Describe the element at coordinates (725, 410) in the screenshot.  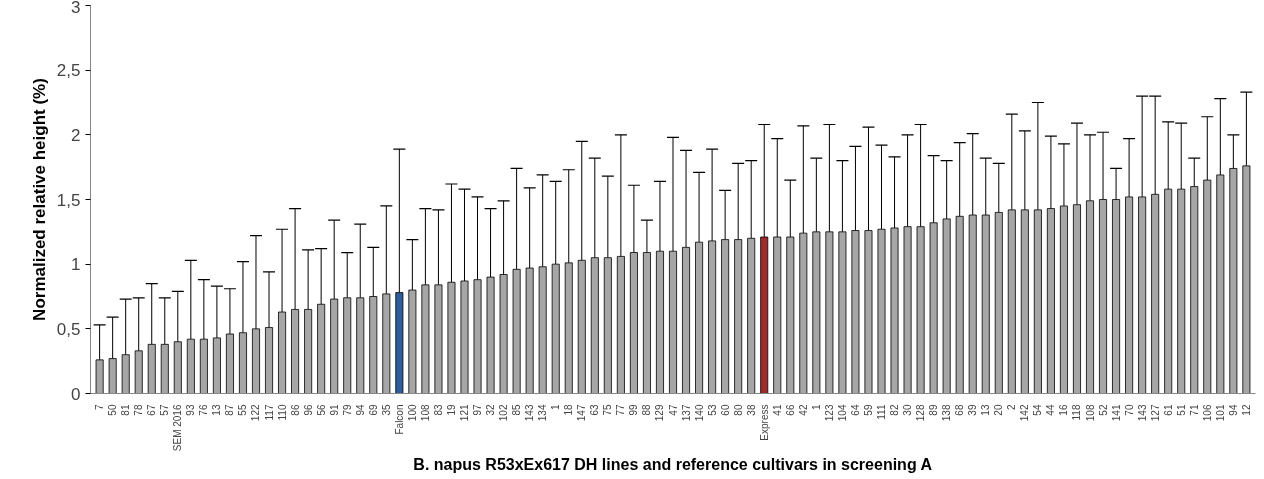
I see `x-tick-label: 60` at that location.